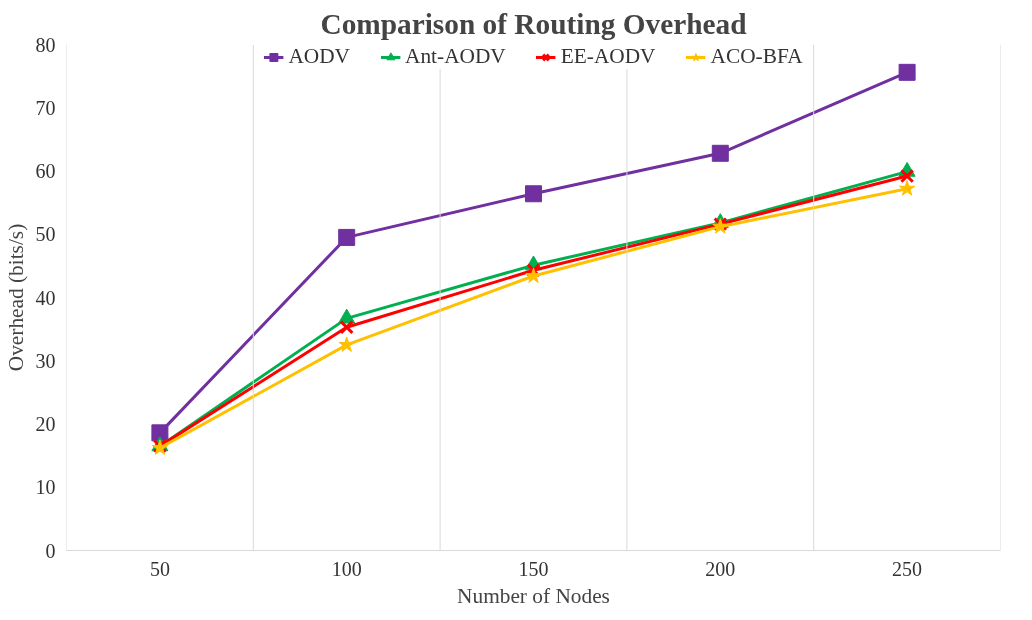  What do you see at coordinates (50, 550) in the screenshot?
I see `y-tick-label: 0` at bounding box center [50, 550].